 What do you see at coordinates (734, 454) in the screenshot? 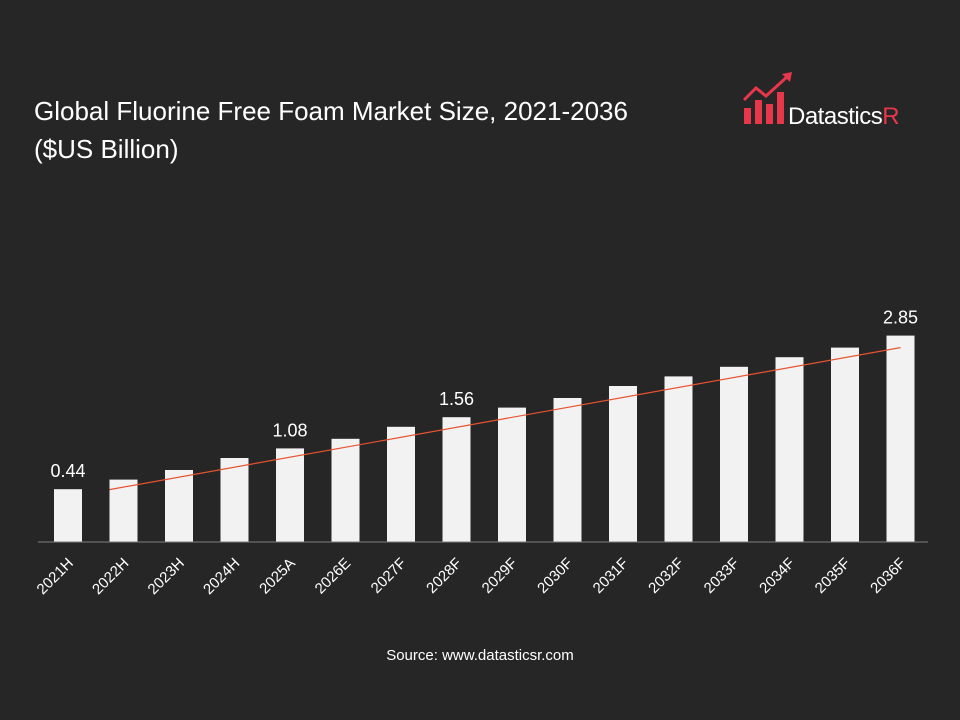
I see `bar-2033F` at bounding box center [734, 454].